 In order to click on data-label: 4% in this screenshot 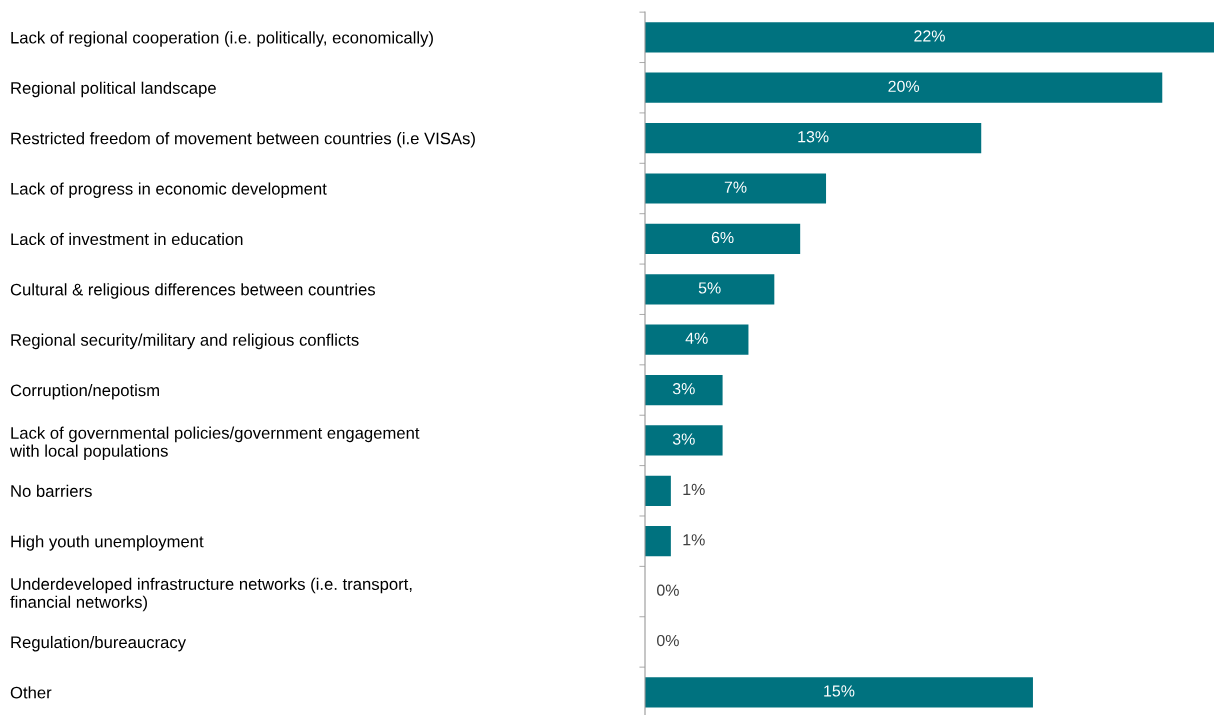, I will do `click(696, 338)`.